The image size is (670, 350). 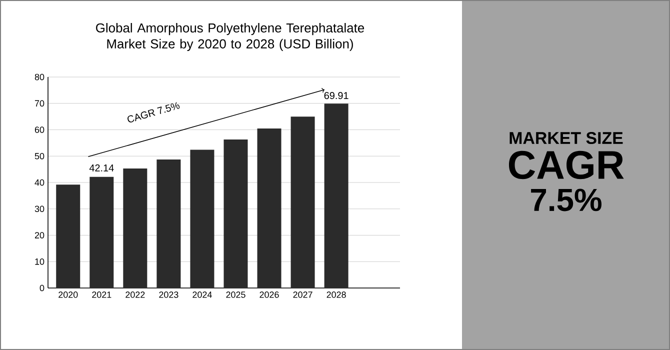 I want to click on y-tick-label: 70, so click(x=39, y=103).